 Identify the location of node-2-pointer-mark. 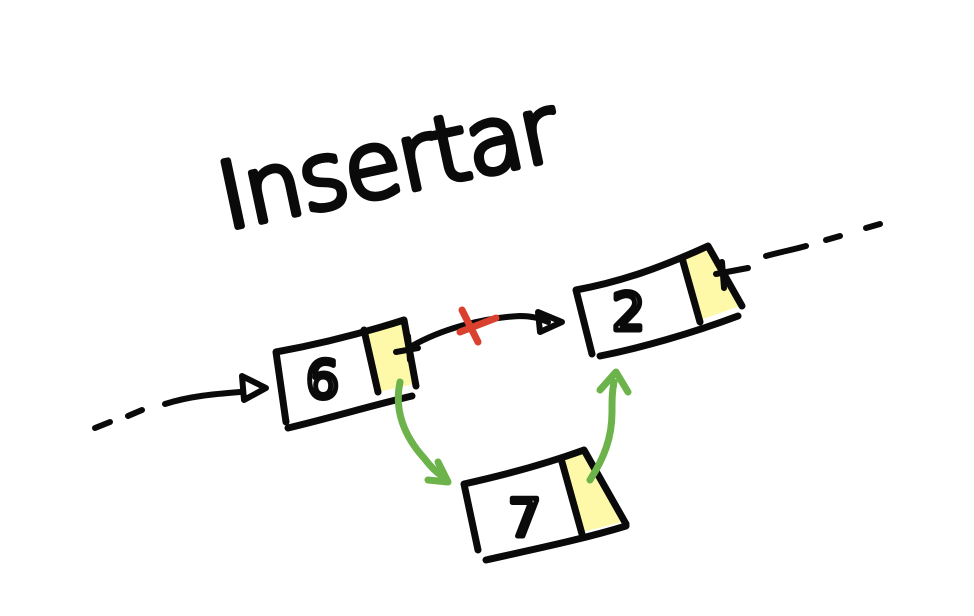
(732, 275).